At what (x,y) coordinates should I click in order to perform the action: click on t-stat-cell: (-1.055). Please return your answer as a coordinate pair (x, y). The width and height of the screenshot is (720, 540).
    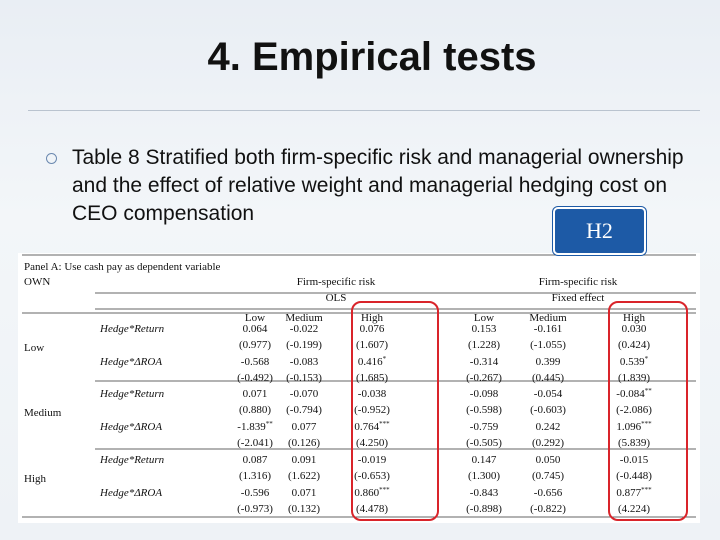
    Looking at the image, I should click on (548, 345).